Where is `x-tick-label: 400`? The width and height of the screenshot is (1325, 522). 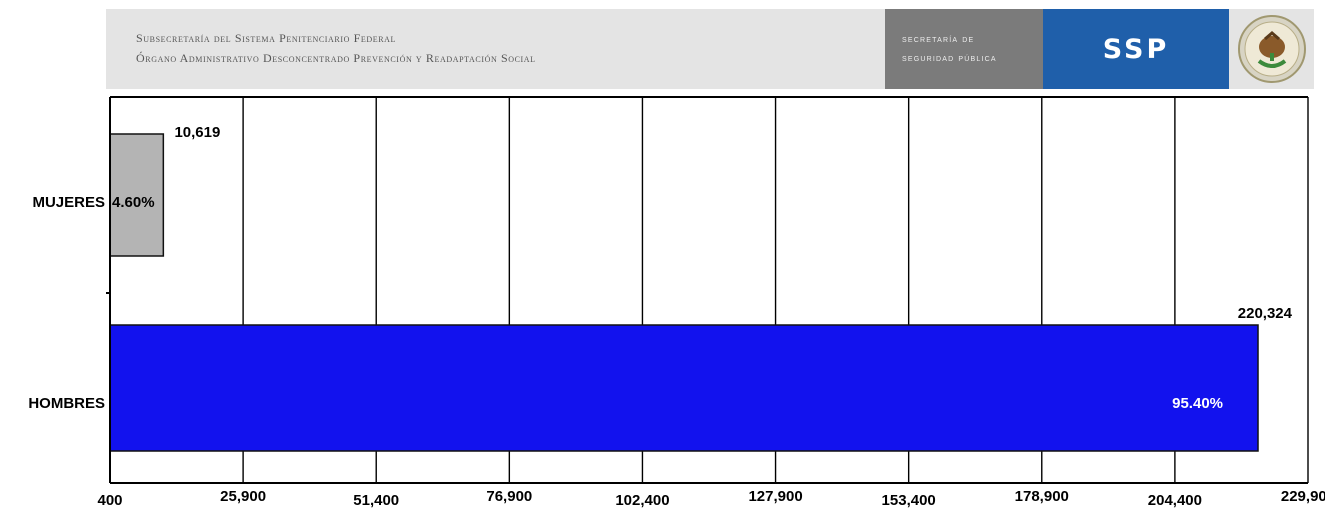 x-tick-label: 400 is located at coordinates (109, 500).